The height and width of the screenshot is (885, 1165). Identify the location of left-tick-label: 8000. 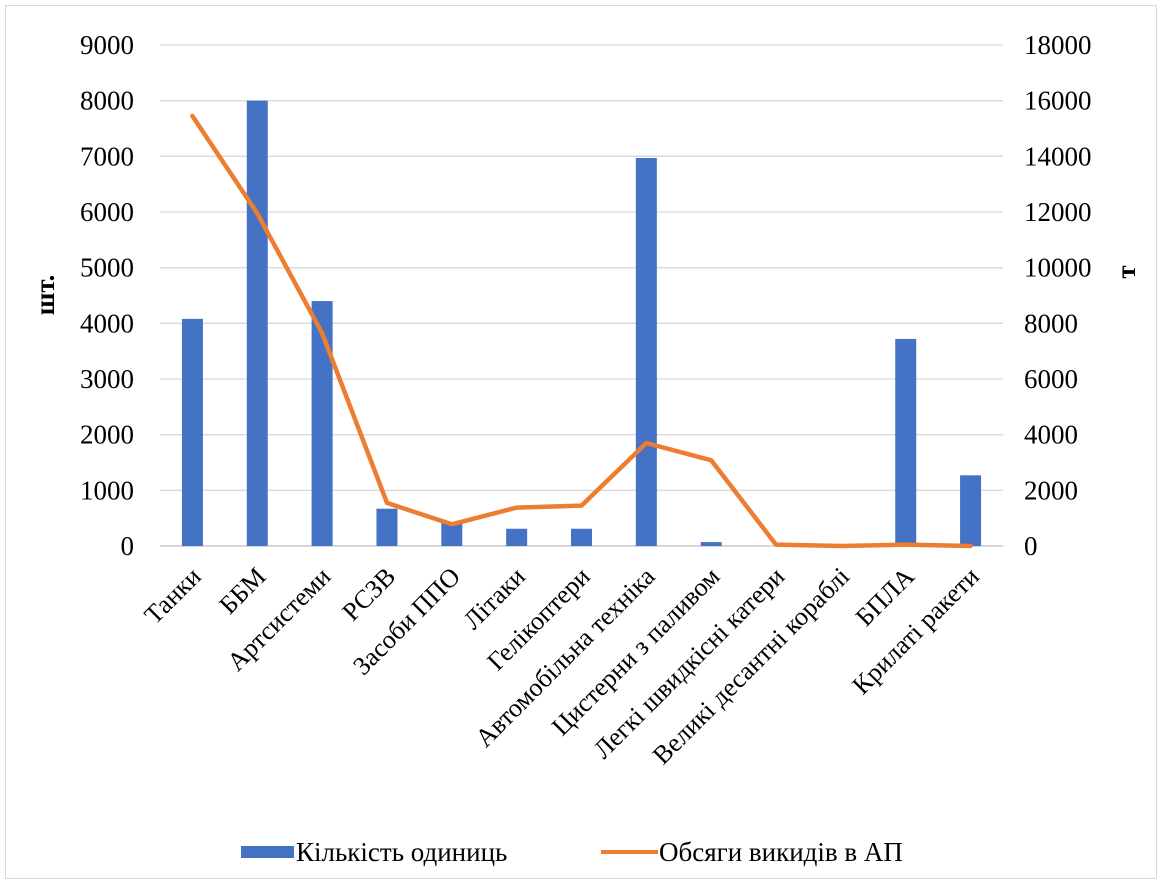
(107, 101).